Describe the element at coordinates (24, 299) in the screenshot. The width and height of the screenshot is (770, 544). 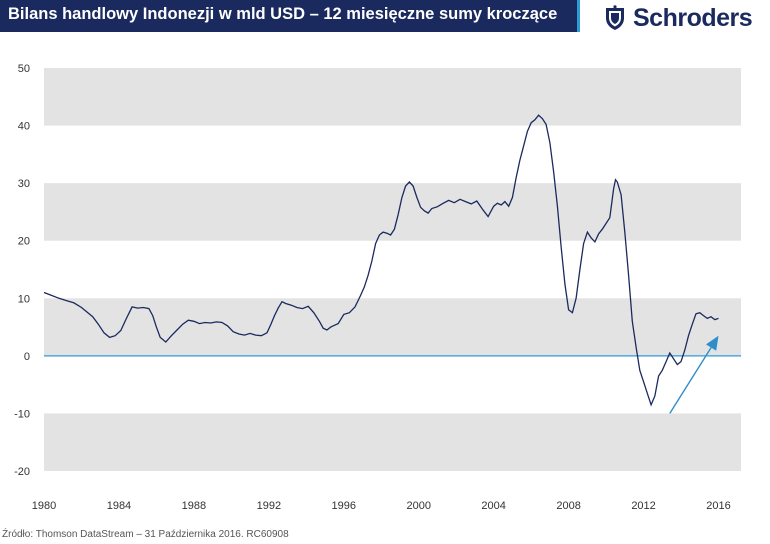
I see `y-tick-label: 10` at that location.